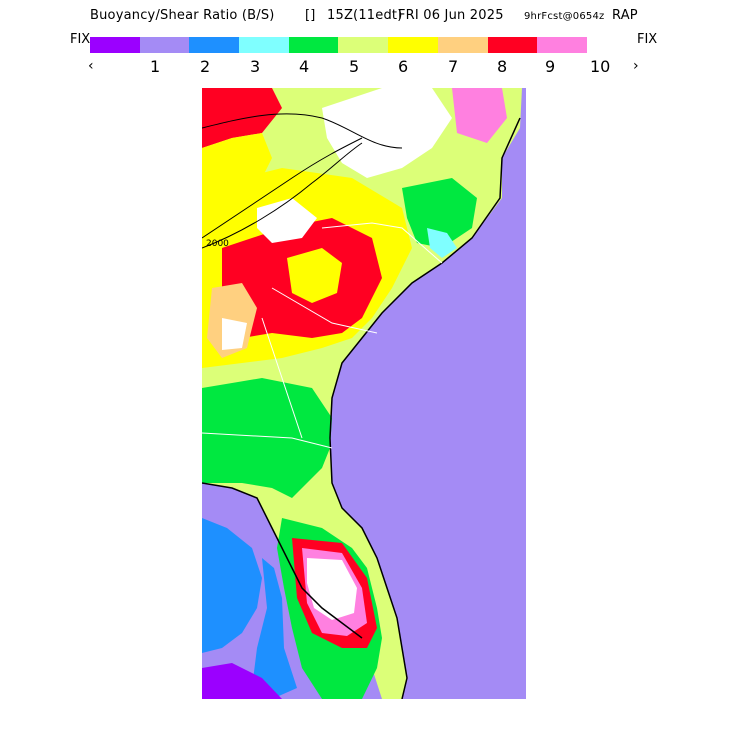 Image resolution: width=729 pixels, height=729 pixels. What do you see at coordinates (237, 175) in the screenshot?
I see `yellow-region-north` at bounding box center [237, 175].